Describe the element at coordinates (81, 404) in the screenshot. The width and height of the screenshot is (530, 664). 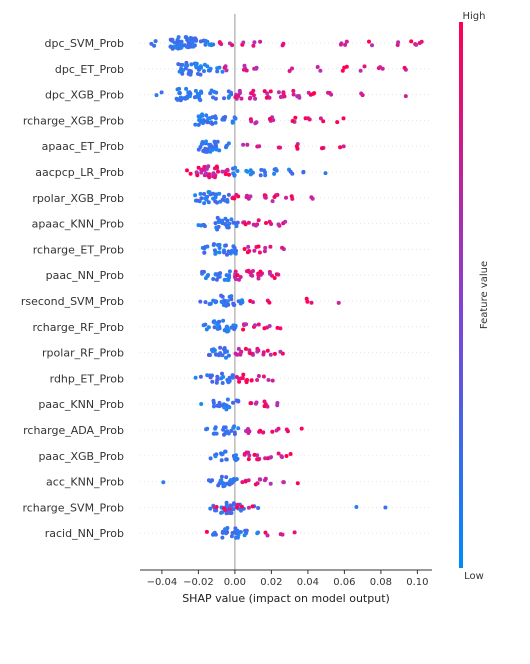
I see `feature-label: paac_KNN_Prob` at that location.